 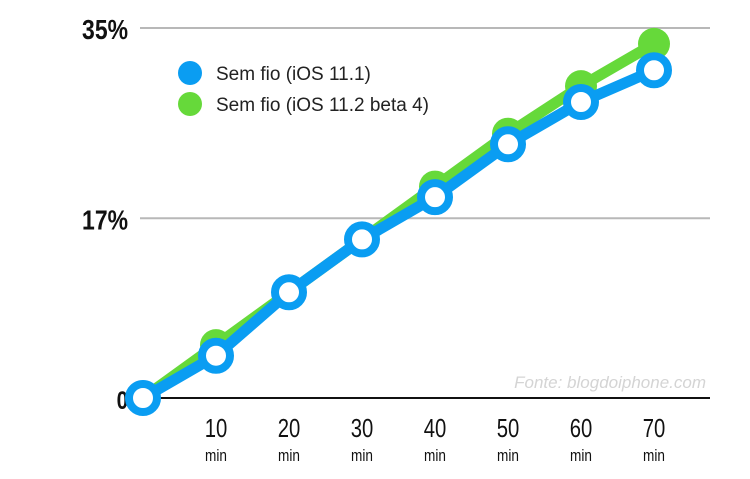 I want to click on x-tick-label: 70, so click(x=654, y=428).